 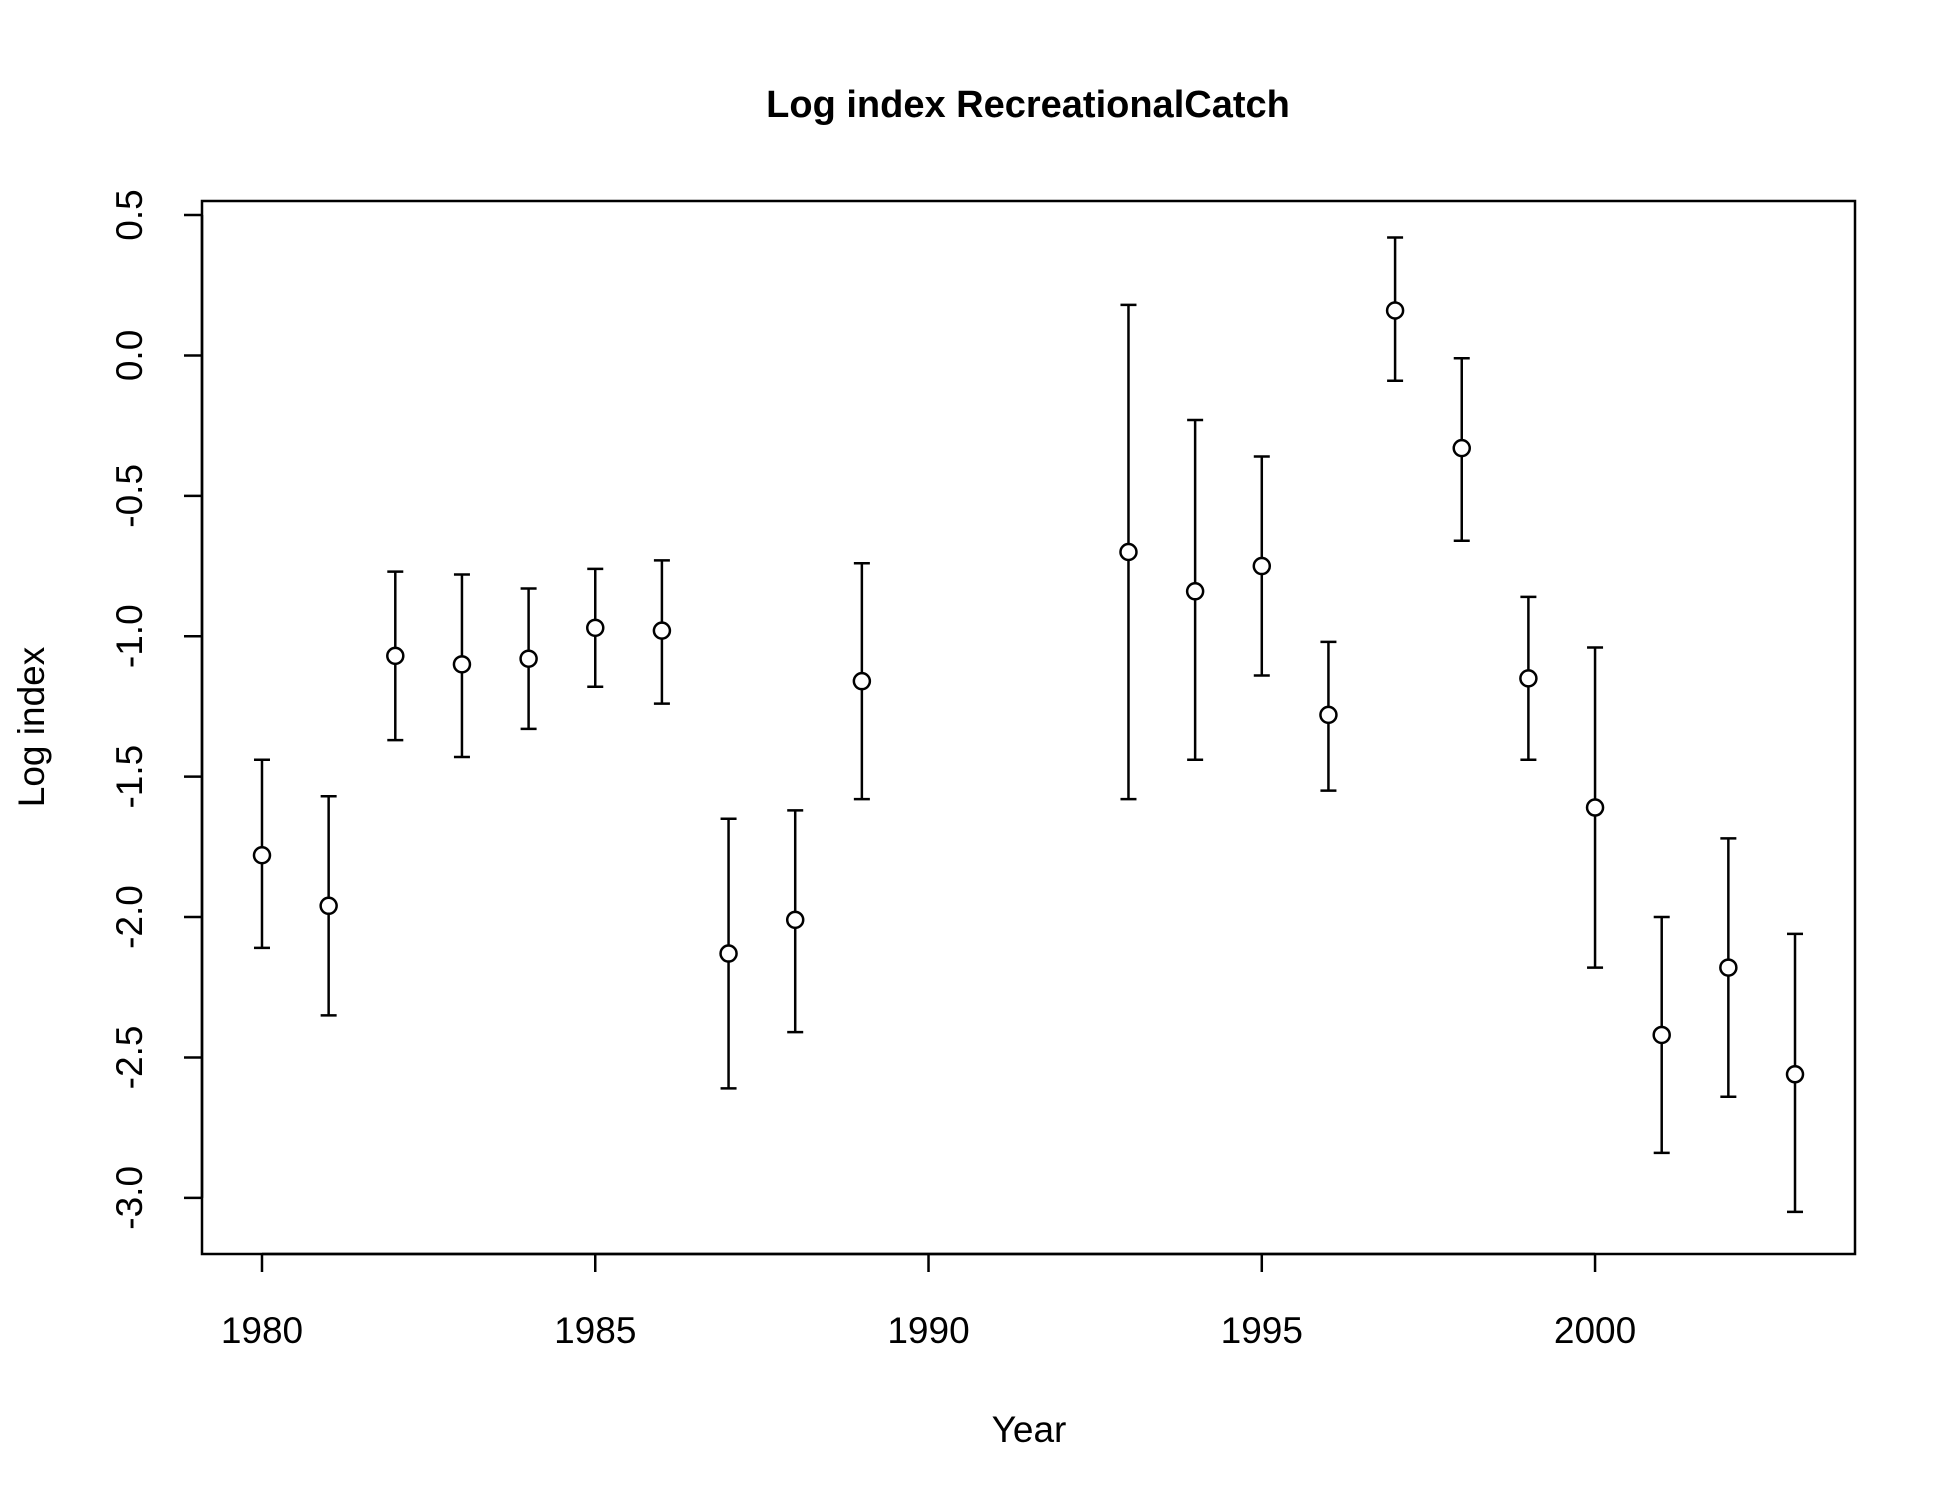 I want to click on y-tick-label: -1.5, so click(x=129, y=777).